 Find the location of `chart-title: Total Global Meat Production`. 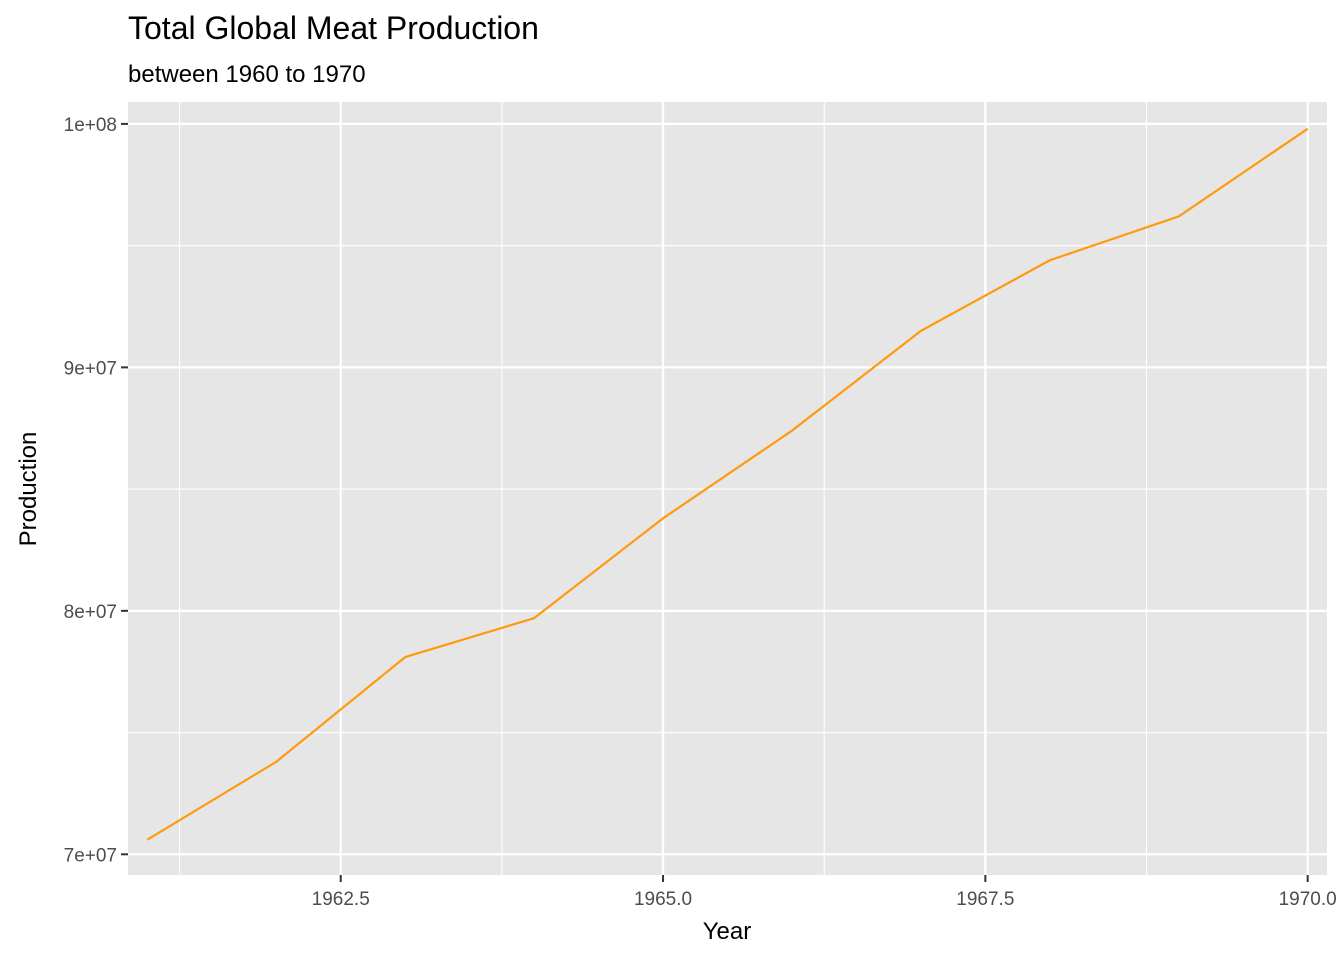

chart-title: Total Global Meat Production is located at coordinates (333, 28).